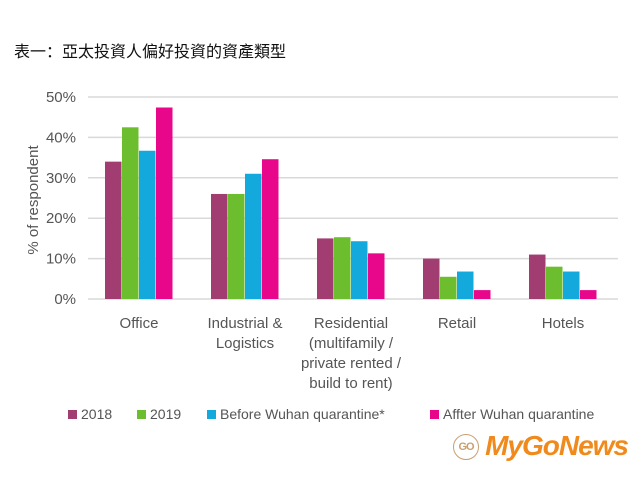 This screenshot has width=640, height=480. What do you see at coordinates (244, 323) in the screenshot?
I see `x-tick-label: Industrial &` at bounding box center [244, 323].